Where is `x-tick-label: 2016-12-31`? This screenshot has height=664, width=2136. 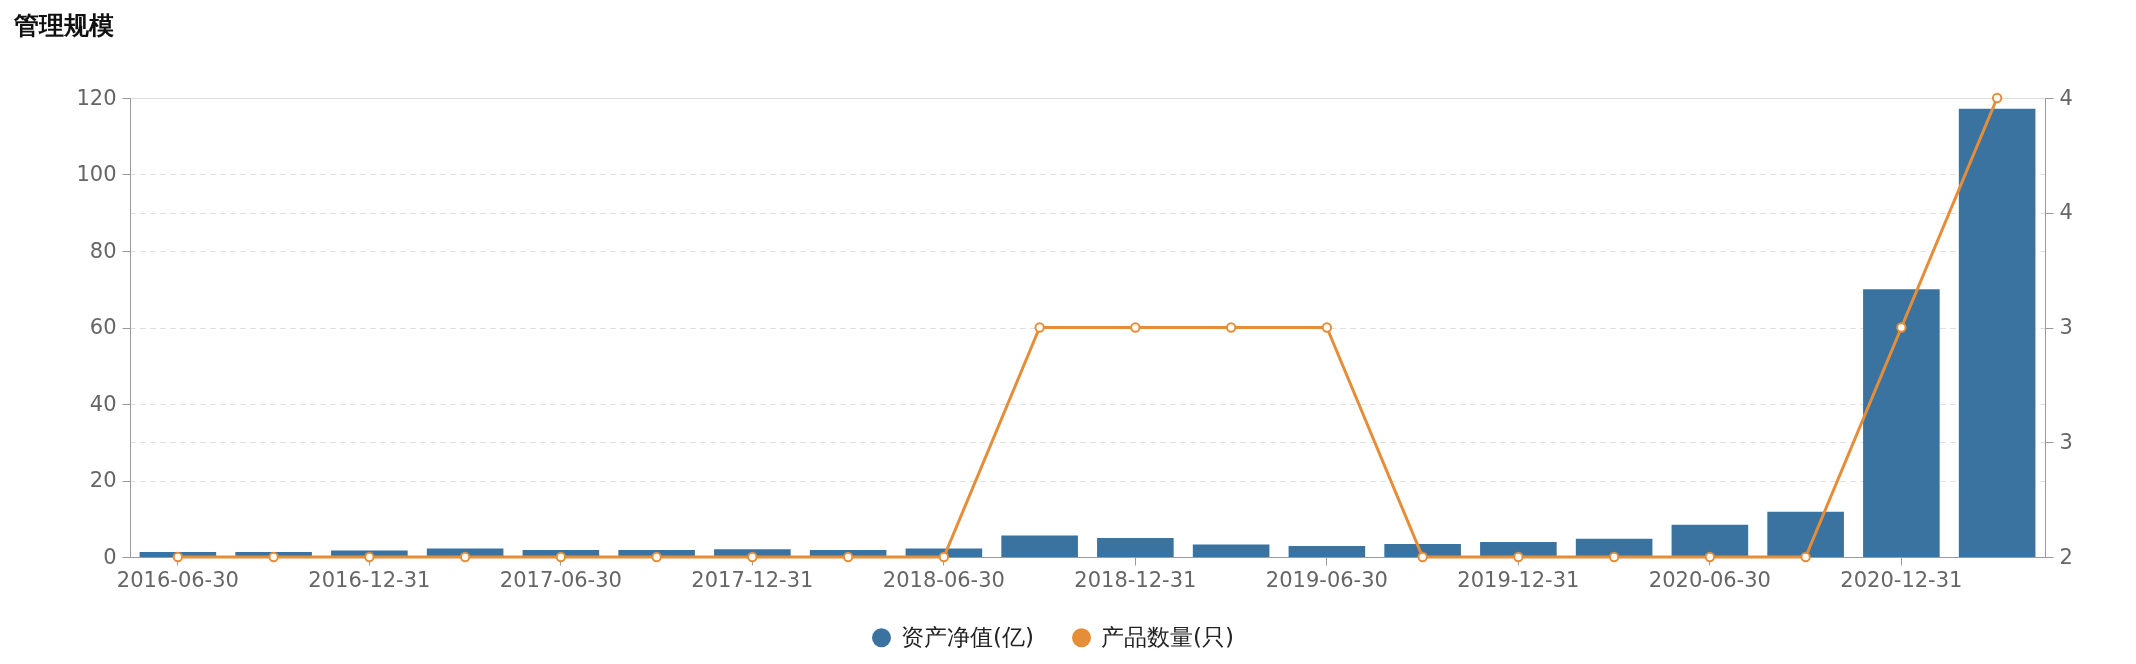 x-tick-label: 2016-12-31 is located at coordinates (369, 579).